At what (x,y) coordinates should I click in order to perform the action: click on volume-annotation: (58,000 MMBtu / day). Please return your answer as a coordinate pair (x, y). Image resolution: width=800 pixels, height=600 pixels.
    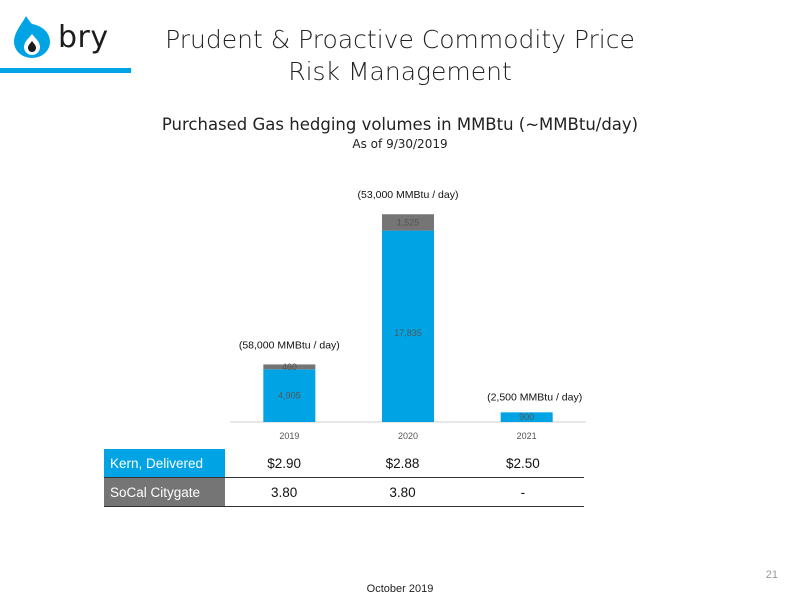
    Looking at the image, I should click on (289, 345).